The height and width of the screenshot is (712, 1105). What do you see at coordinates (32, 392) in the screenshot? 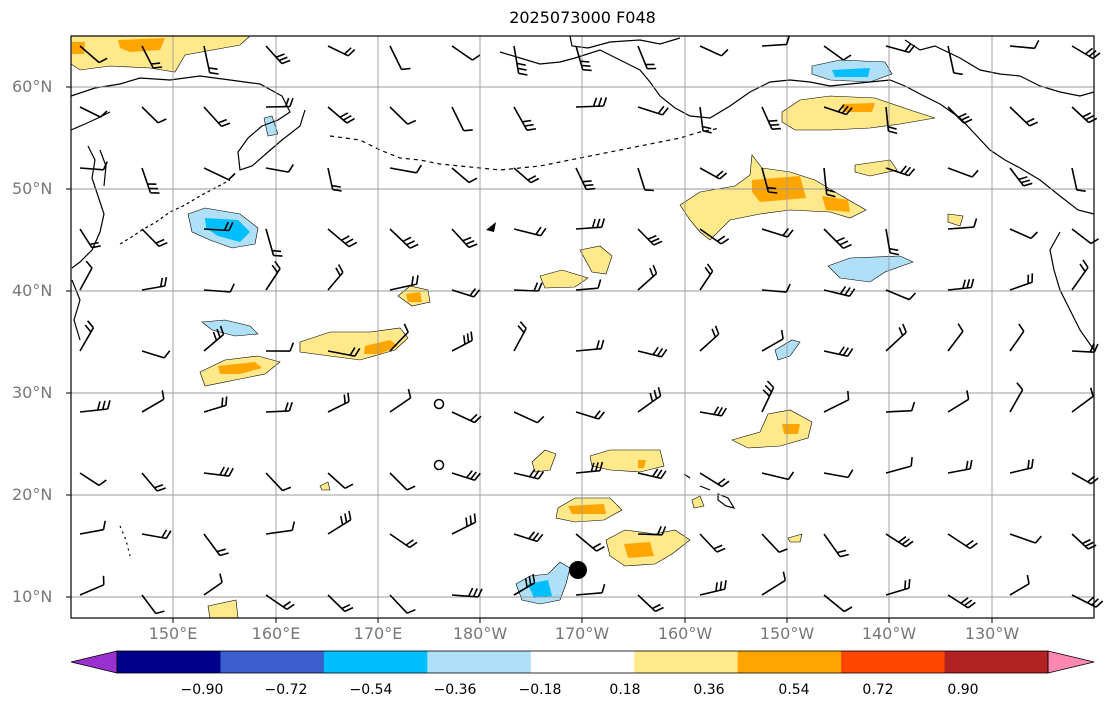
I see `lat-label-30n: 30°N` at bounding box center [32, 392].